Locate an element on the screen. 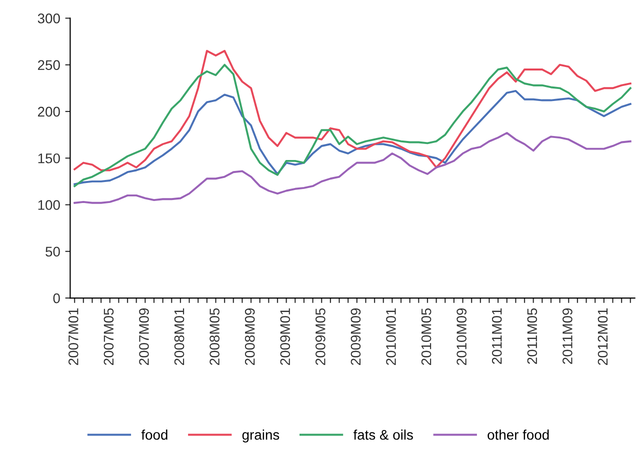  x-tick-label: 2008M01 is located at coordinates (179, 336).